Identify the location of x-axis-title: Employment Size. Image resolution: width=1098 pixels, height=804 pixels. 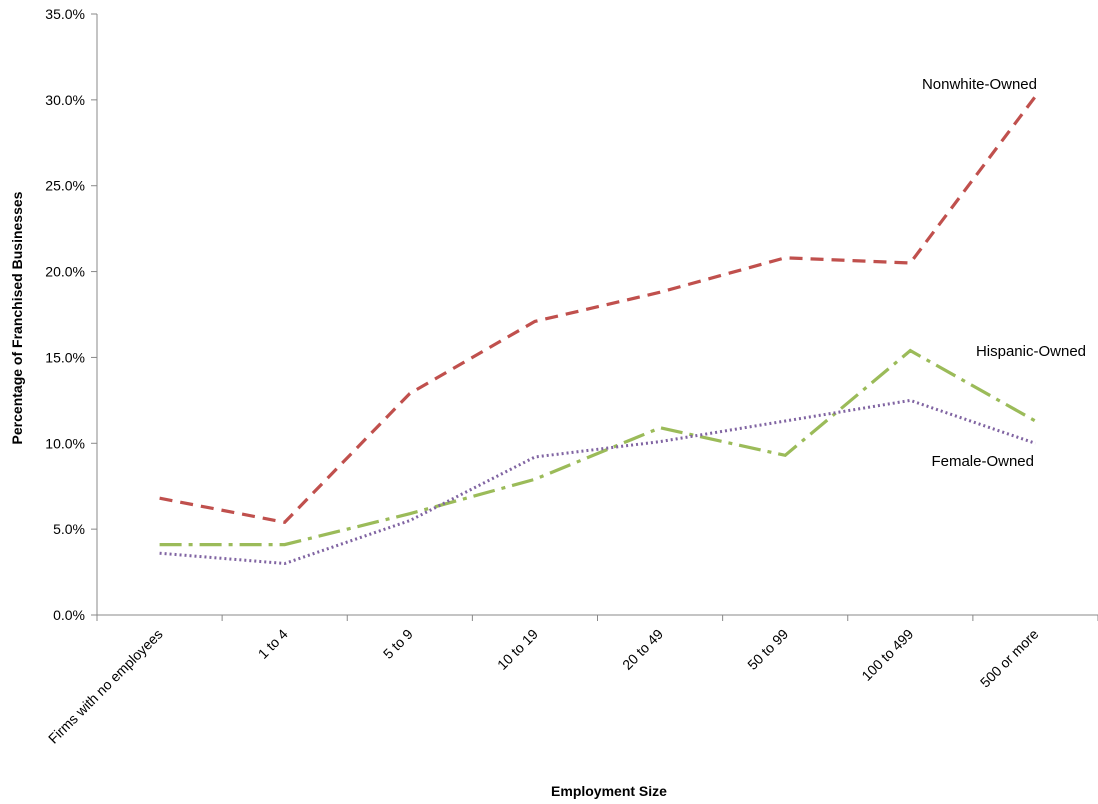
(609, 791).